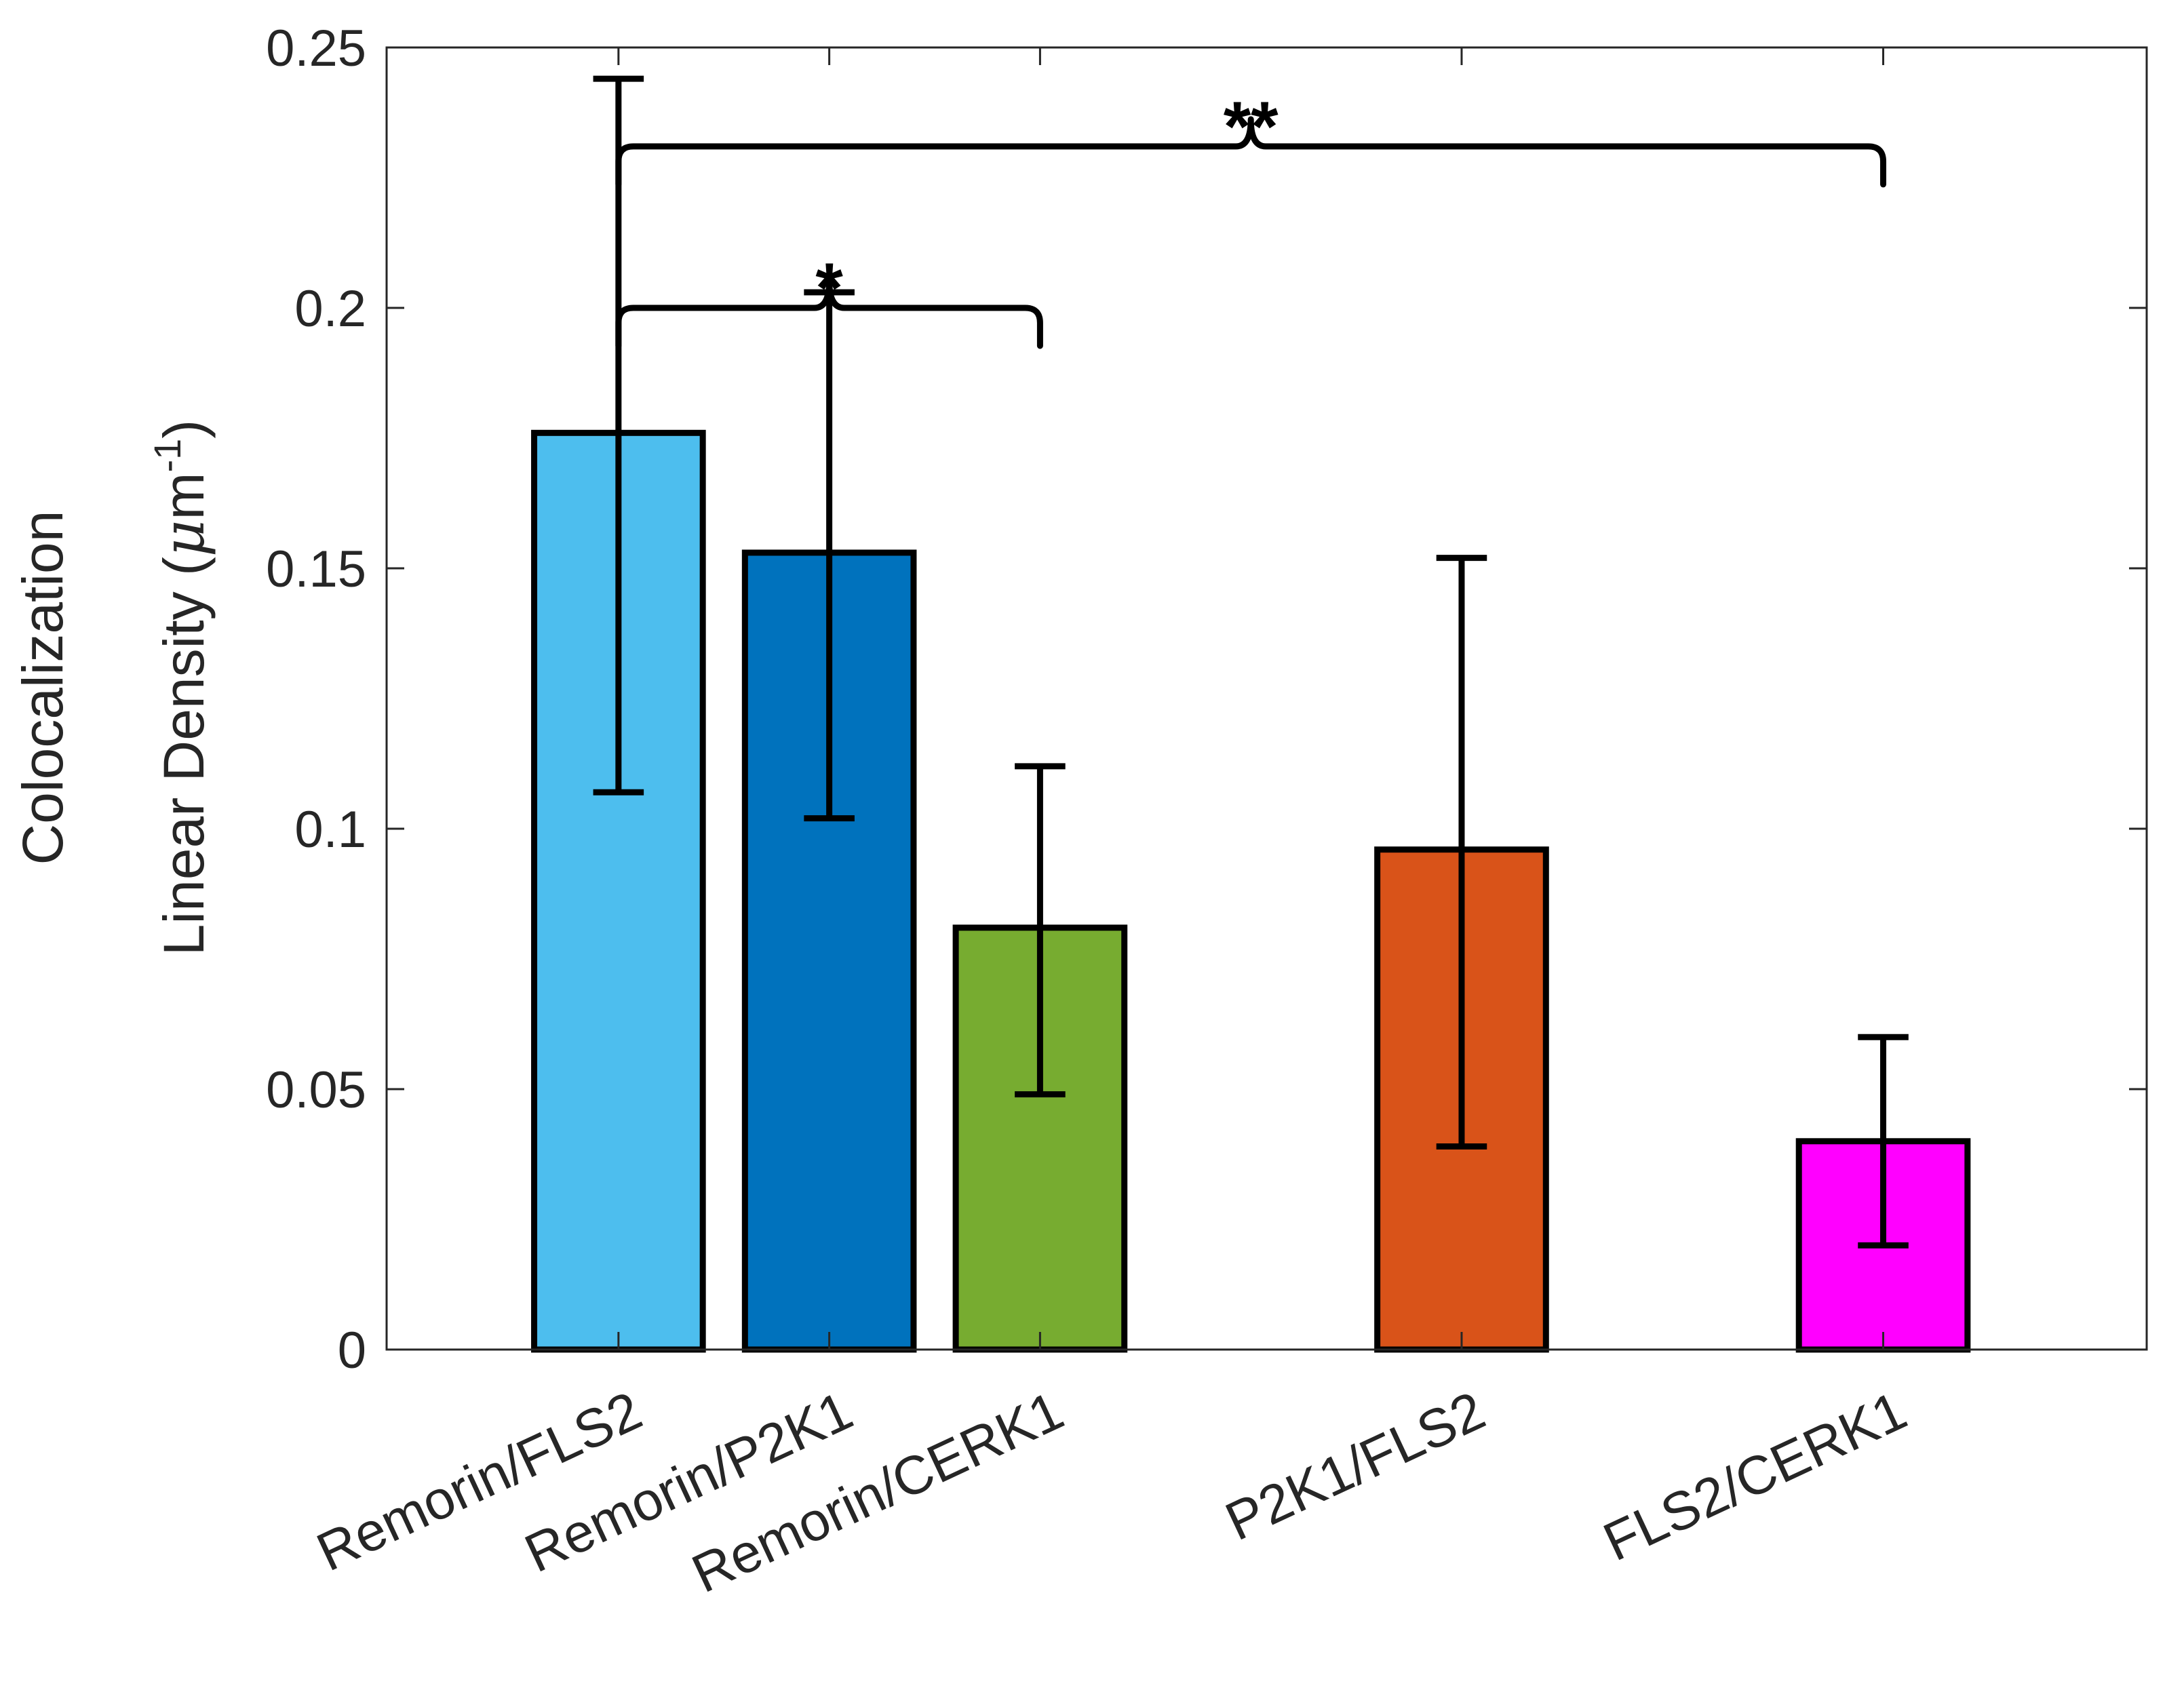 This screenshot has height=1690, width=2184. Describe the element at coordinates (352, 1350) in the screenshot. I see `y-tick-label: 0` at that location.